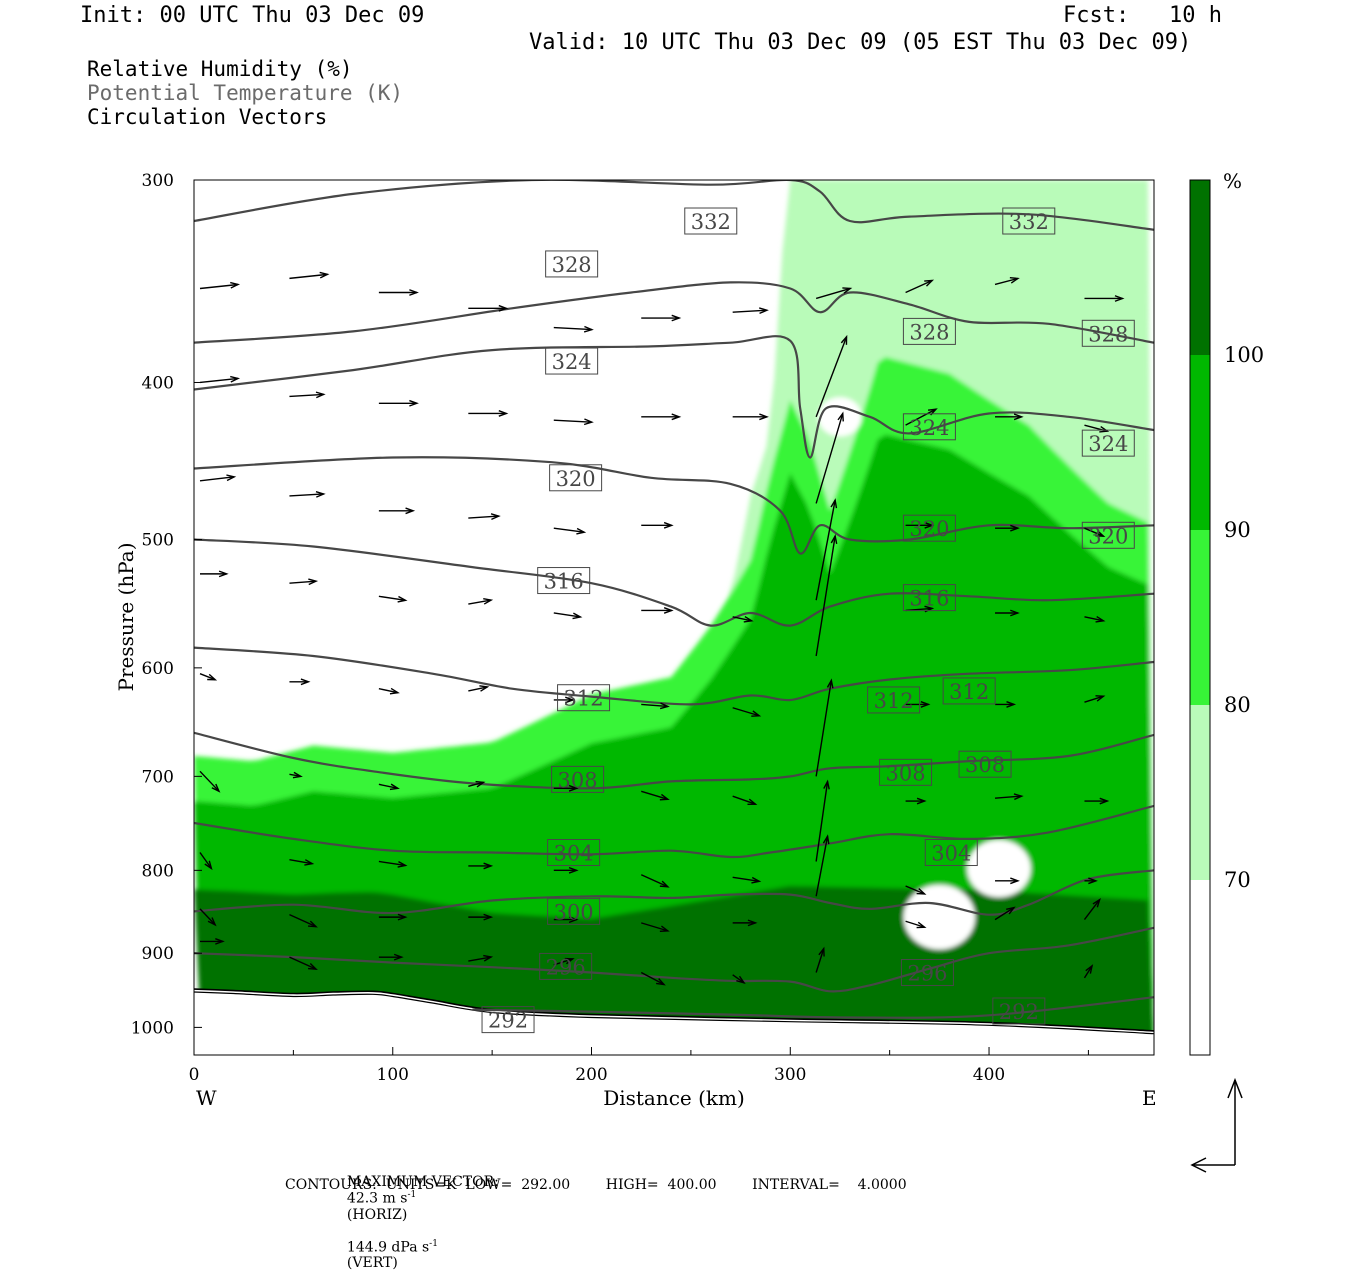 This screenshot has width=1350, height=1271. I want to click on isentrope-label-312-0: 312, so click(584, 699).